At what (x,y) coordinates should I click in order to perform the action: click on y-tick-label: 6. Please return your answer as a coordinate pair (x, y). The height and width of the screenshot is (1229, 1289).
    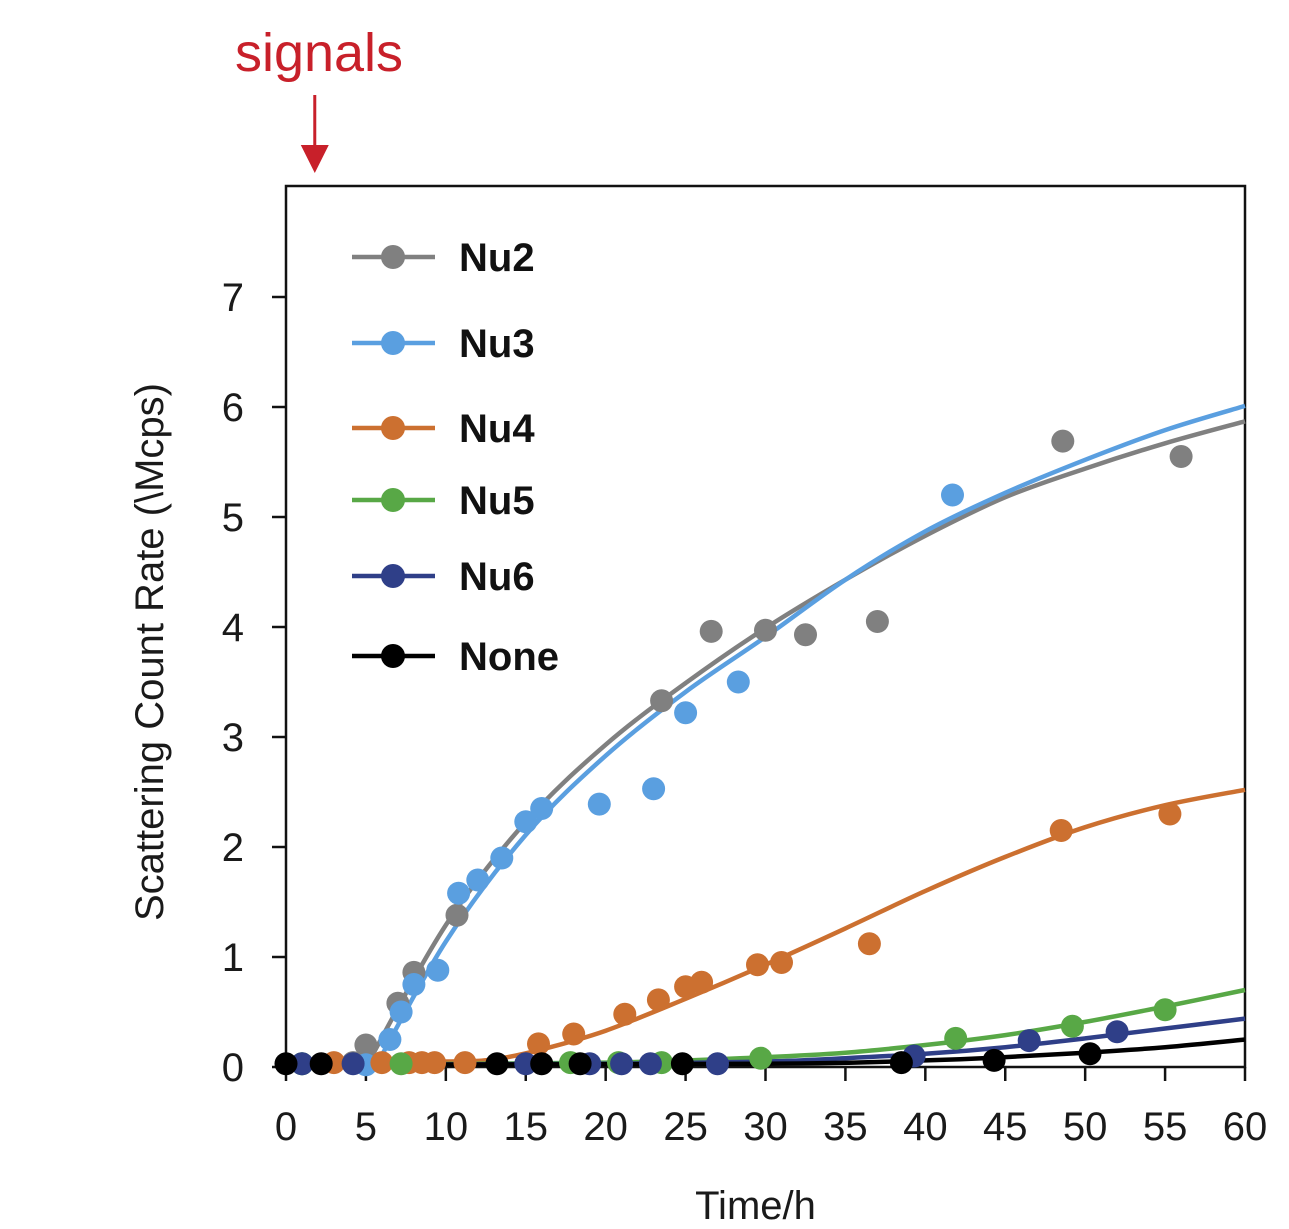
    Looking at the image, I should click on (233, 408).